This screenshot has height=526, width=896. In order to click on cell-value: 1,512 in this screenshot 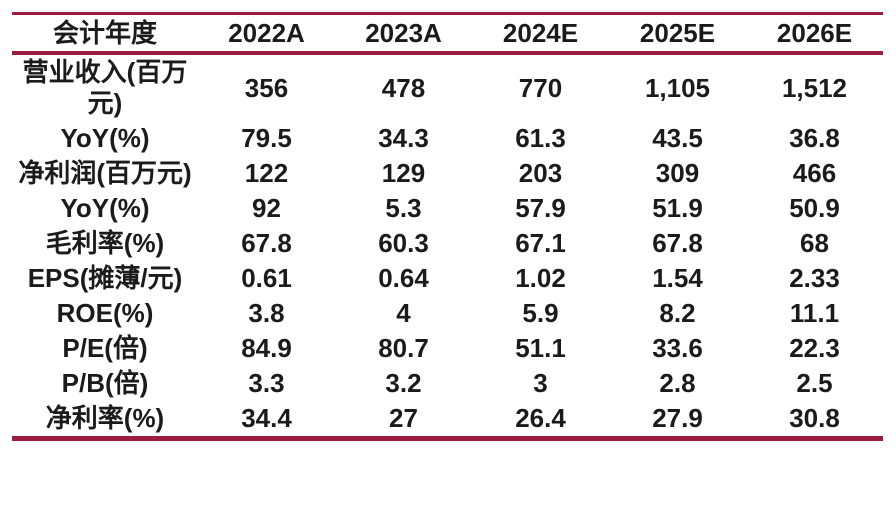, I will do `click(814, 87)`.